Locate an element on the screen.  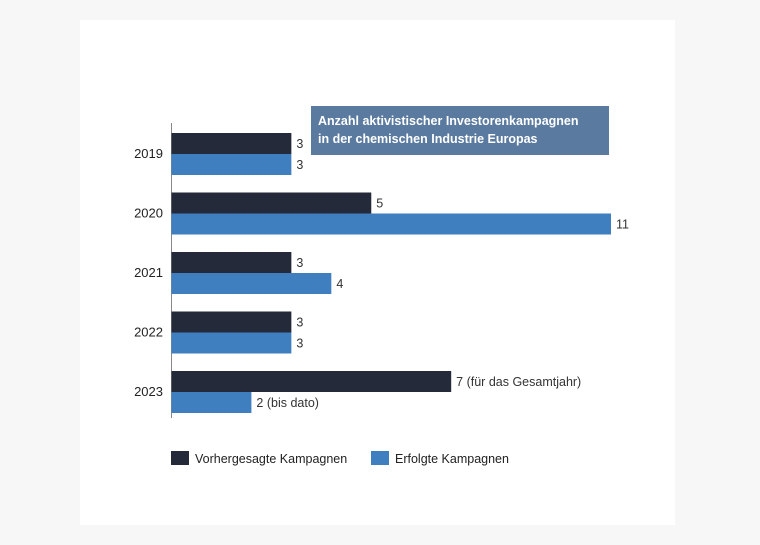
bar-forecast-2022 is located at coordinates (231, 322).